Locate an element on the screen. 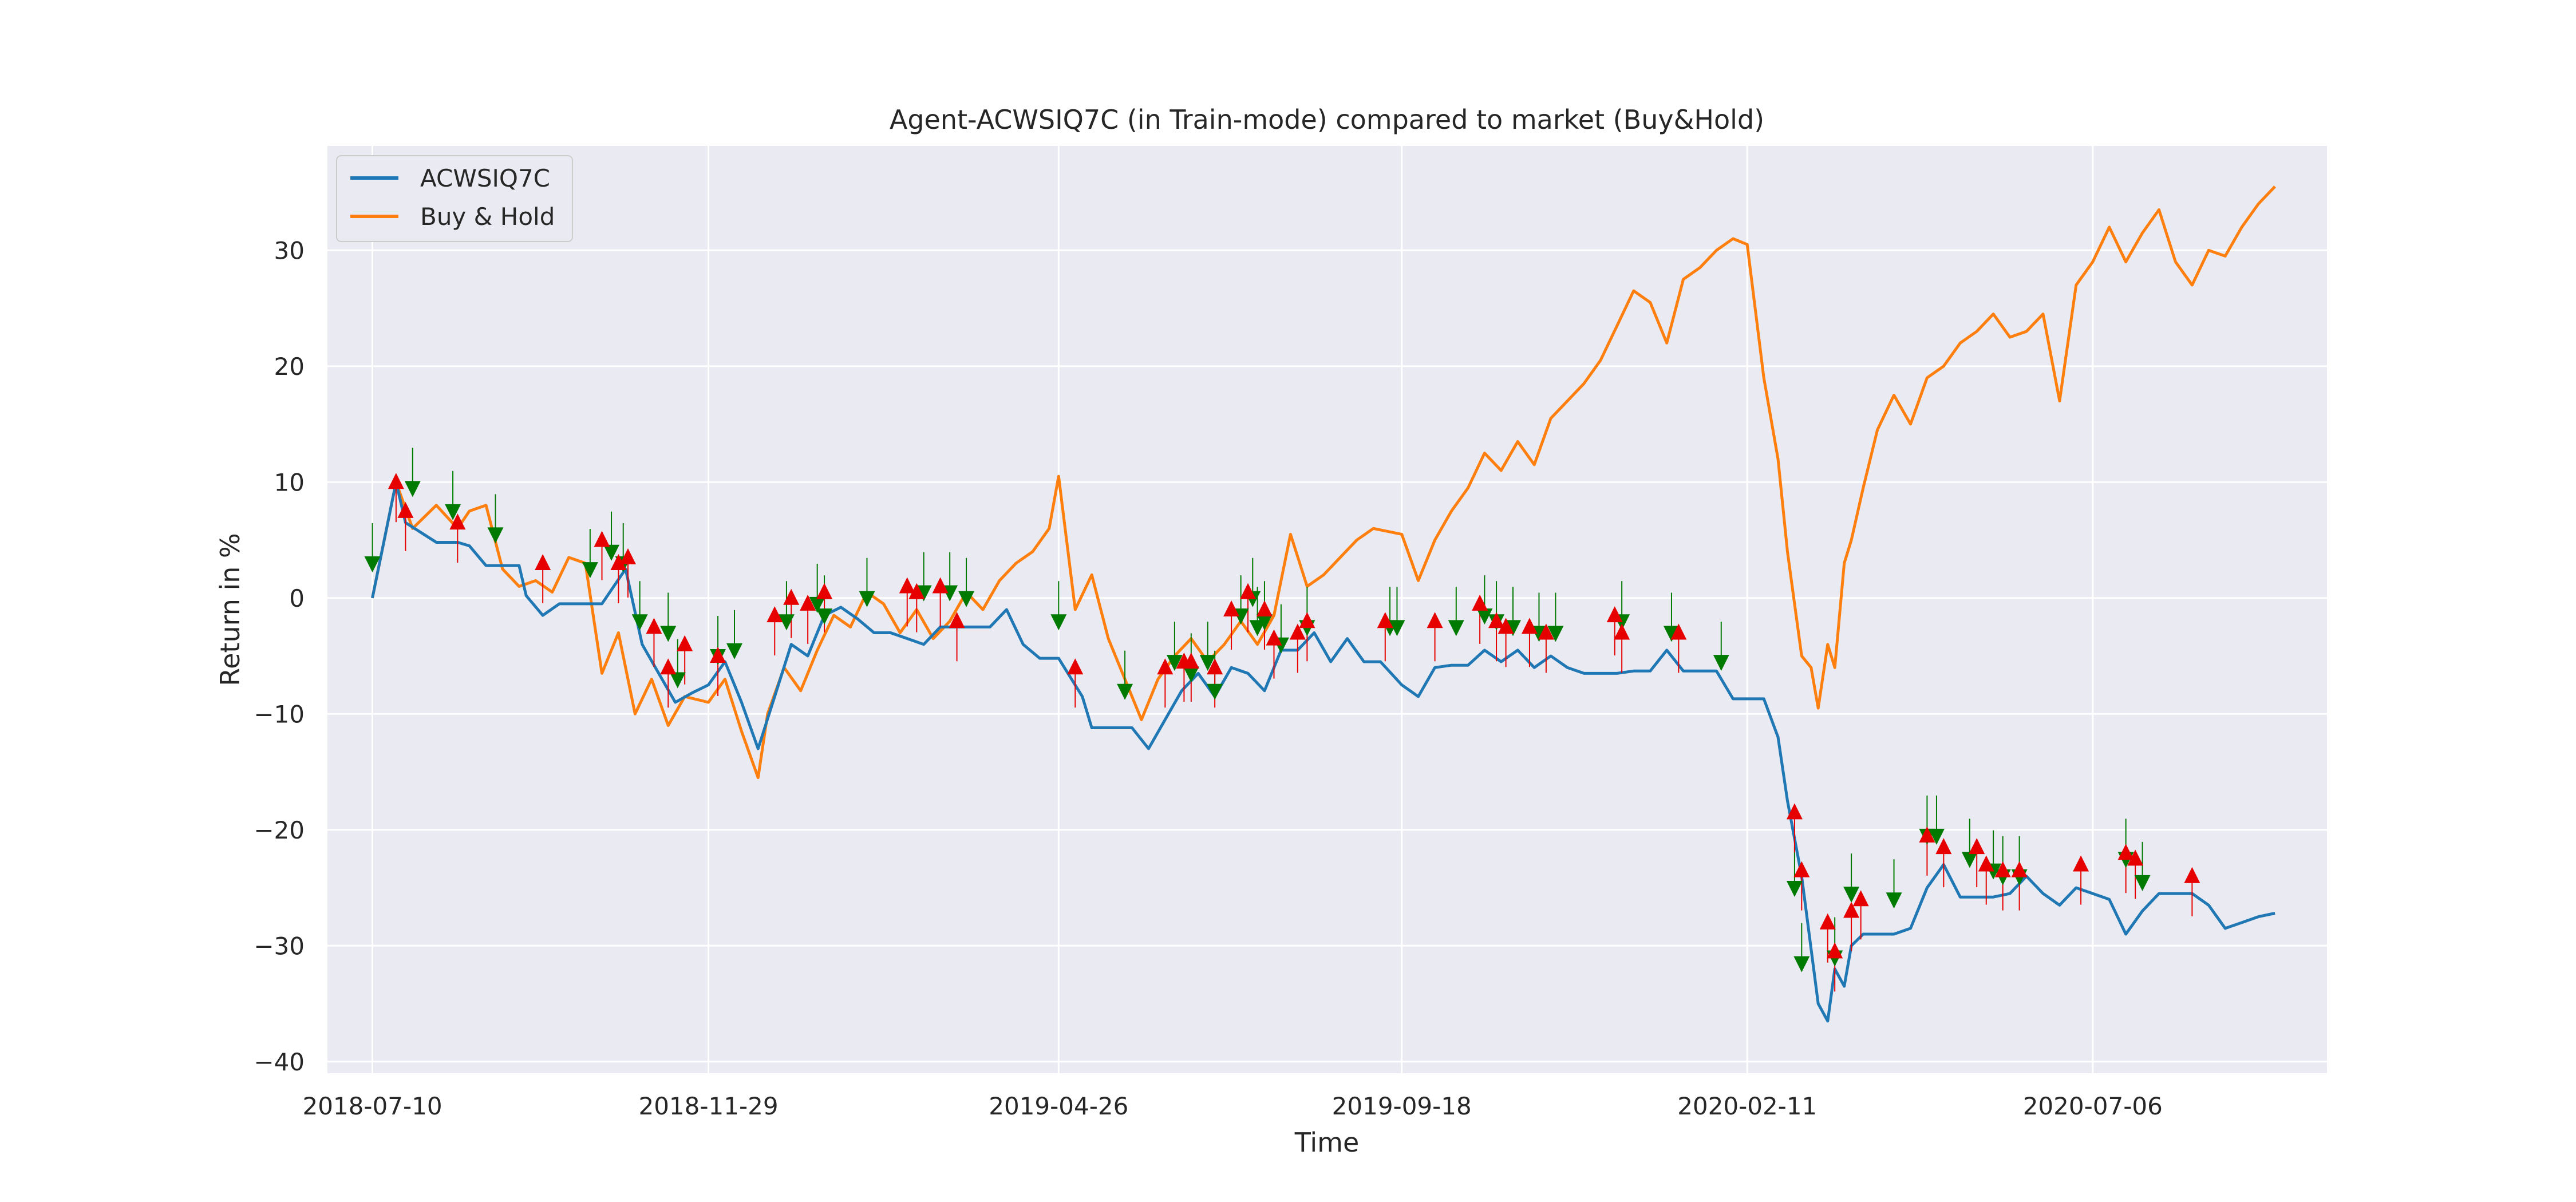 Image resolution: width=2576 pixels, height=1202 pixels. x-tick-label: 2020-02-11 is located at coordinates (1747, 1106).